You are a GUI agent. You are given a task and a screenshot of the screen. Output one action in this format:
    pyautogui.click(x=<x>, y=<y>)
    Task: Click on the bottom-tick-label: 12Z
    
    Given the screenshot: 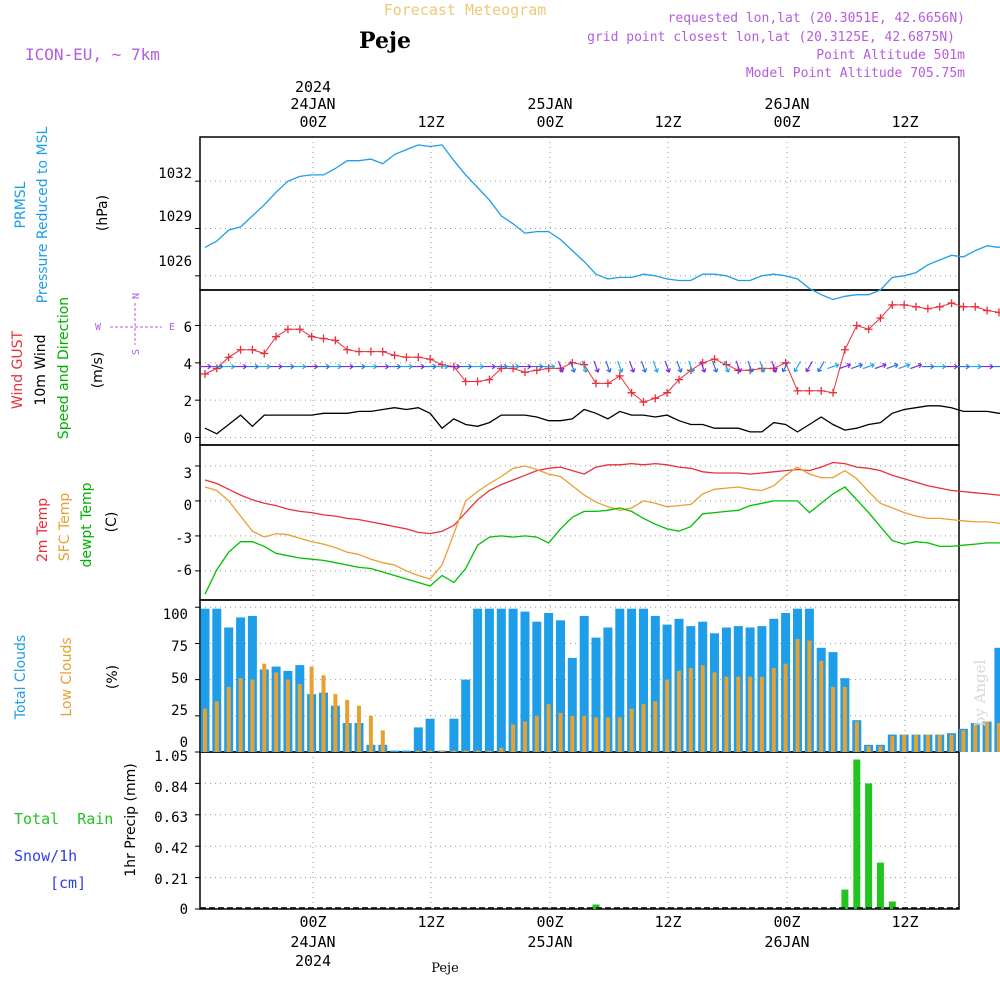 What is the action you would take?
    pyautogui.click(x=904, y=922)
    